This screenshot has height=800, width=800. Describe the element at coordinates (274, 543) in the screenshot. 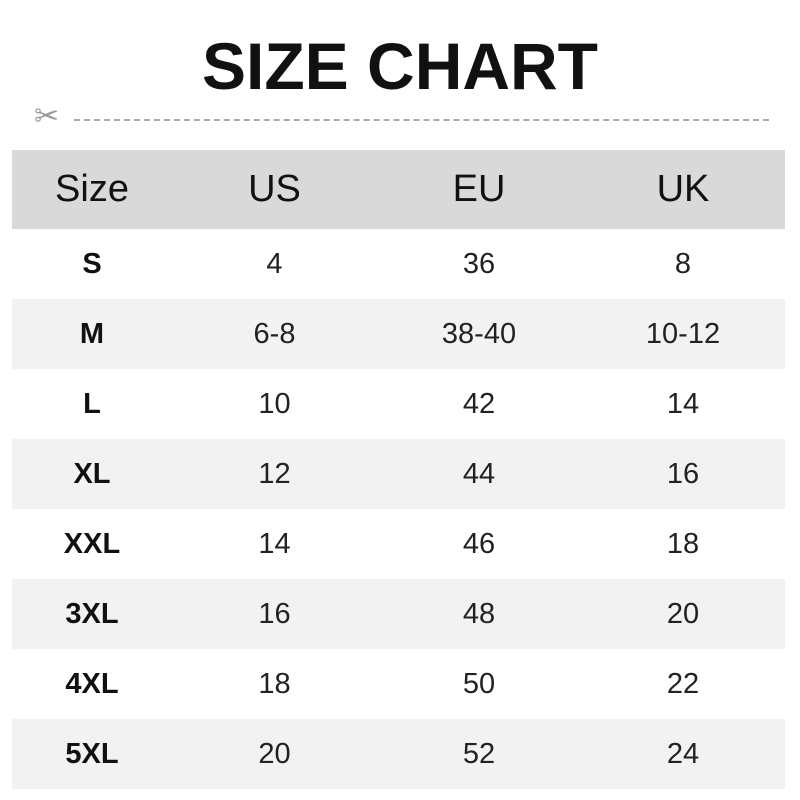

I see `cell-us: 14` at that location.